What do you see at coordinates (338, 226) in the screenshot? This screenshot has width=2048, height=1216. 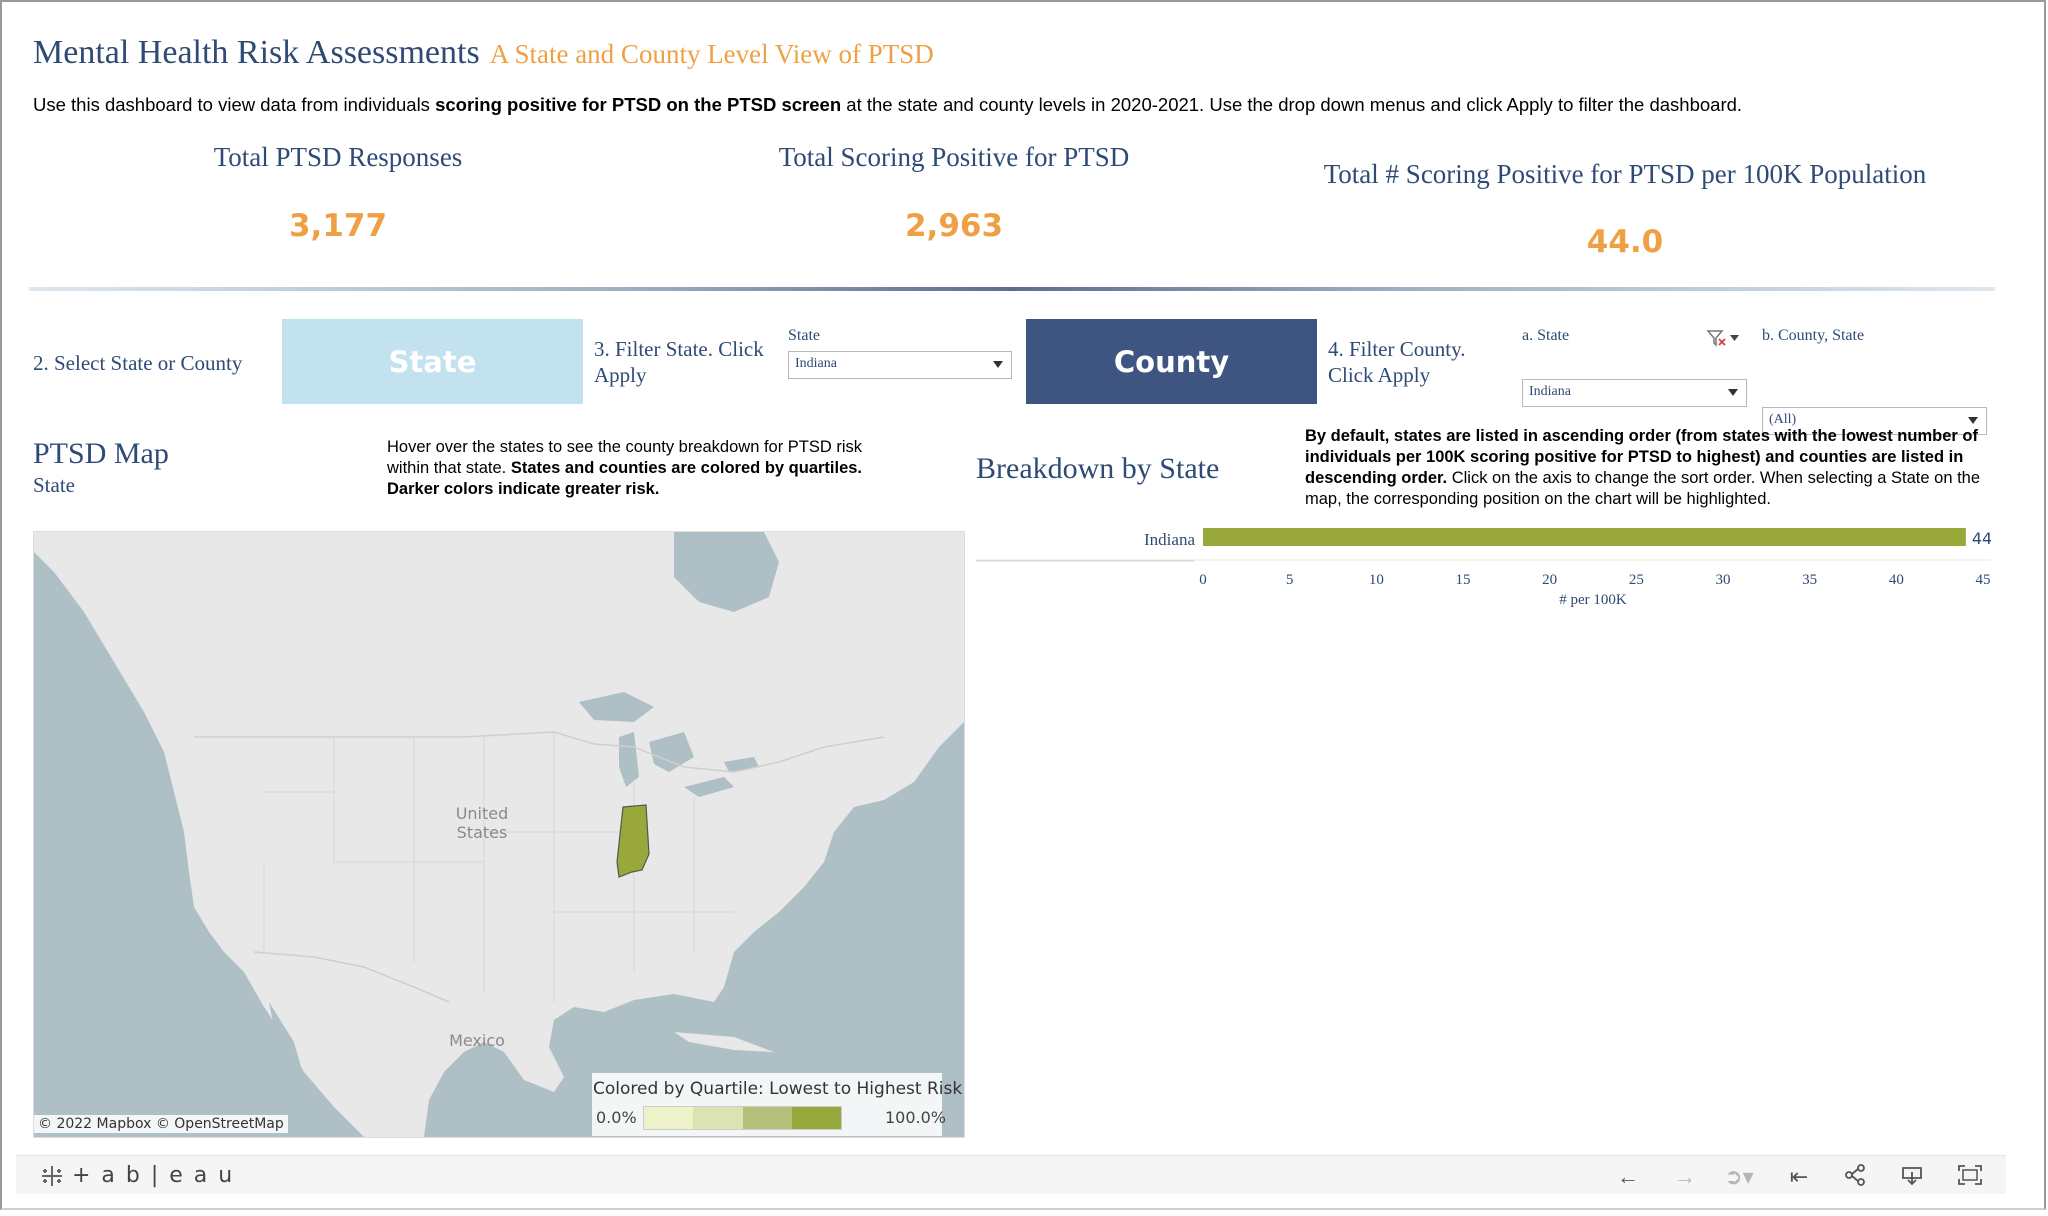 I see `kpi-value-total-responses: 3,177` at bounding box center [338, 226].